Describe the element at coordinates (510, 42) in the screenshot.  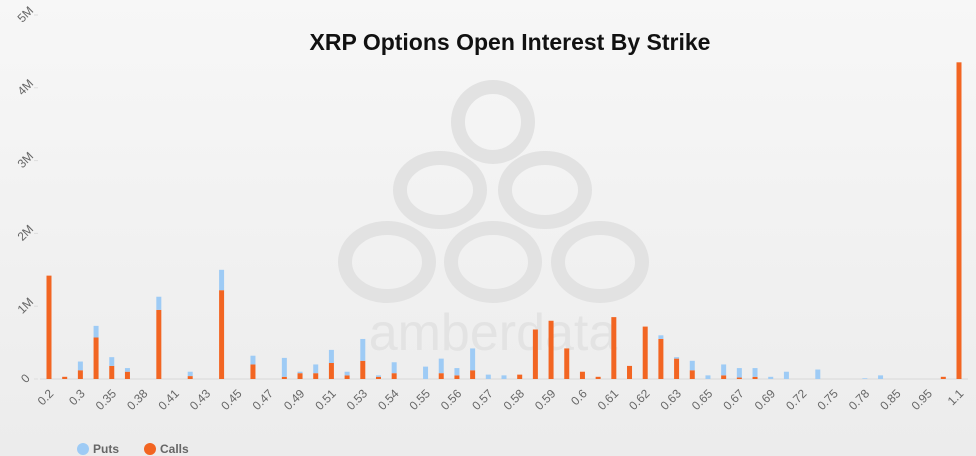
I see `chart-title: XRP Options Open Interest By Strike` at that location.